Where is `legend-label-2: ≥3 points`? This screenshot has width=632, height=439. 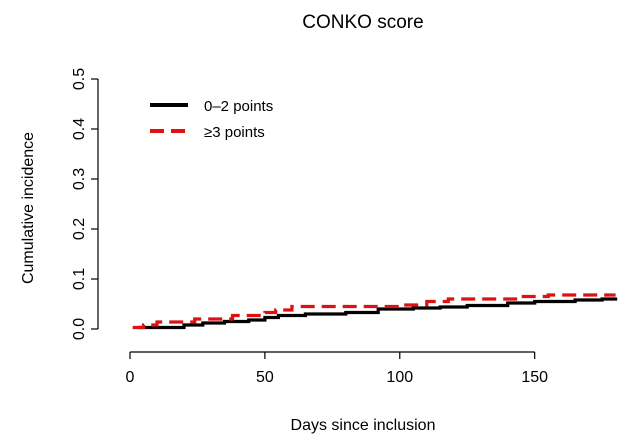
legend-label-2: ≥3 points is located at coordinates (234, 132).